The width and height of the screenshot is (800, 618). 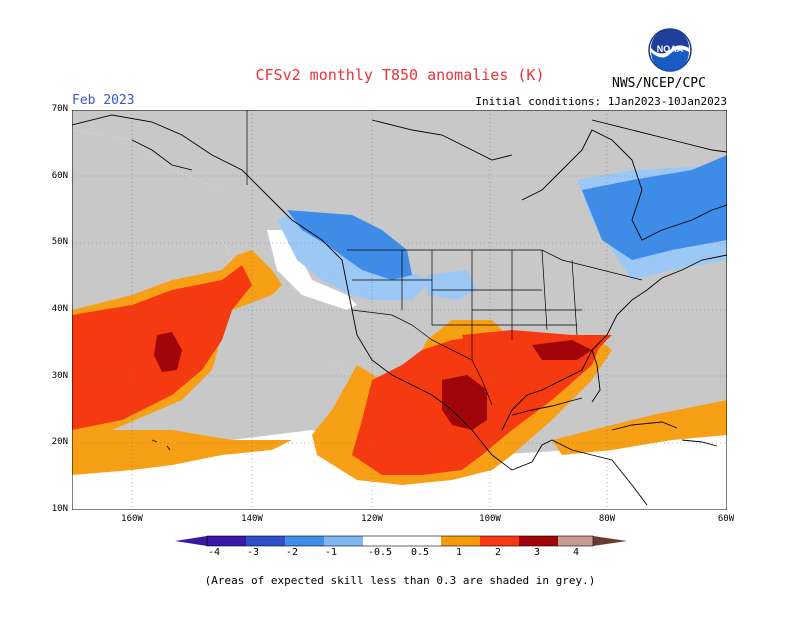 I want to click on low-skill-grey-east, so click(x=669, y=345).